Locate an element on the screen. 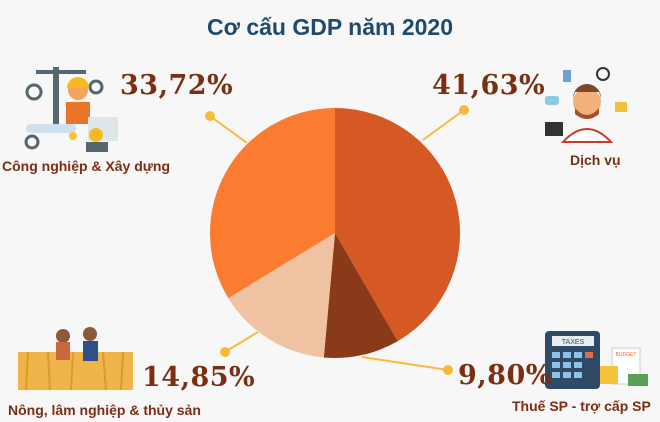  taxes-calculator-icon: TAXES BUDGET is located at coordinates (596, 360).